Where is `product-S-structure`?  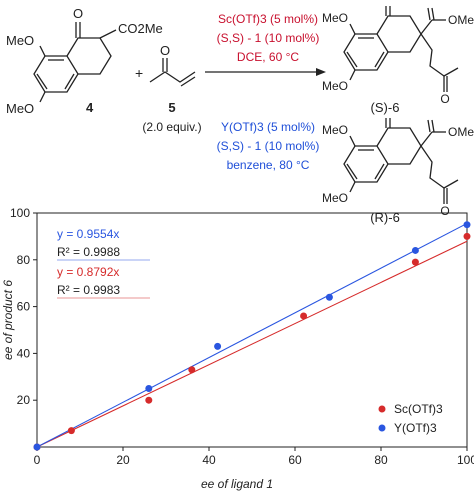
product-S-structure is located at coordinates (401, 49).